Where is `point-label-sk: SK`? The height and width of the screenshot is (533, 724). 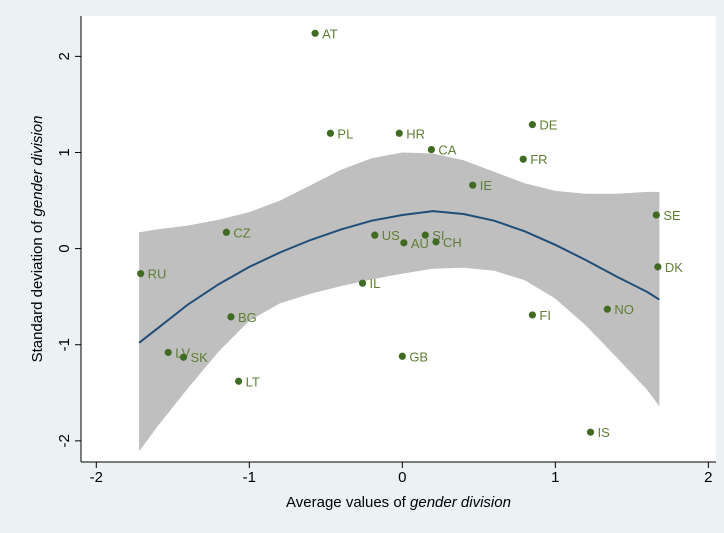
point-label-sk: SK is located at coordinates (200, 357).